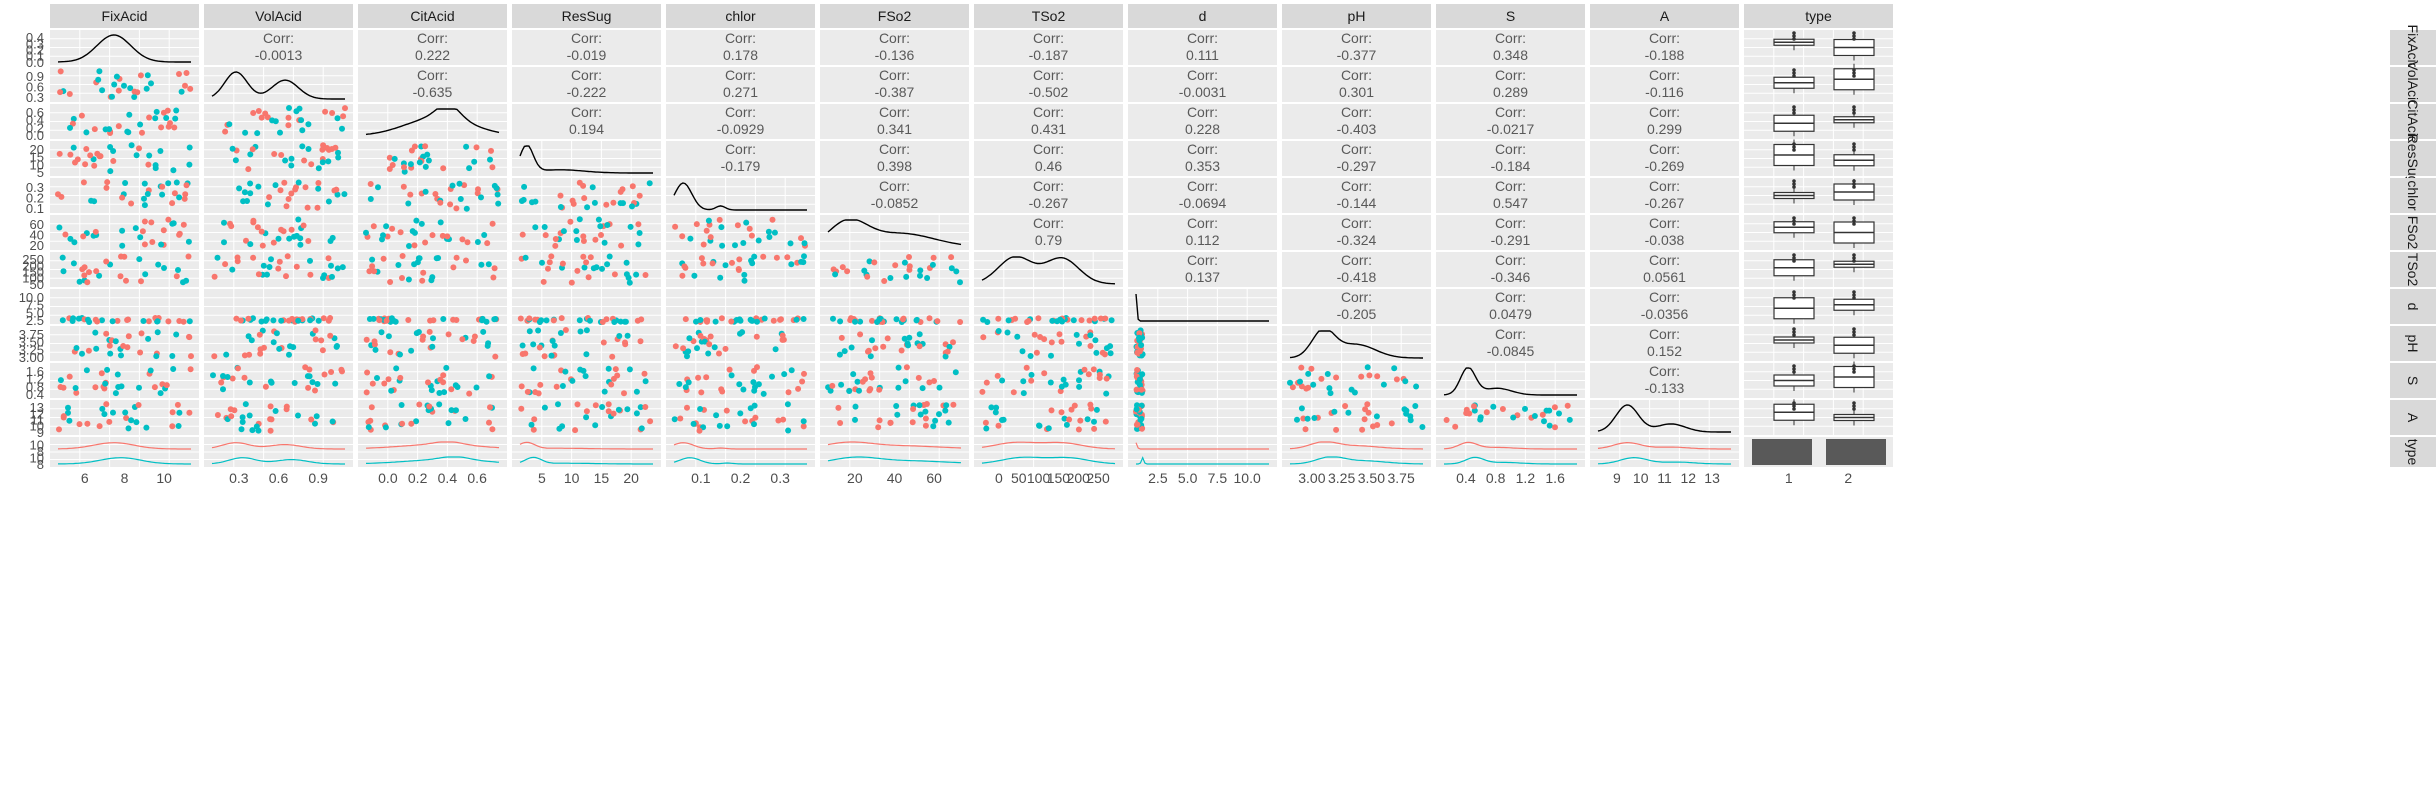  What do you see at coordinates (1357, 166) in the screenshot?
I see `corr-value-ressug-ph: -0.297` at bounding box center [1357, 166].